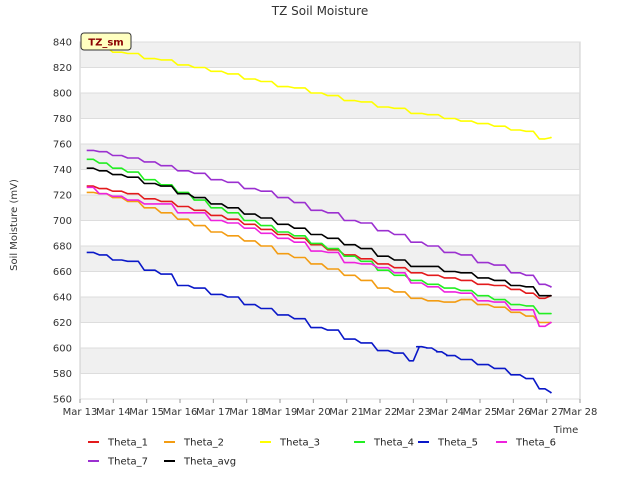 This screenshot has width=640, height=480. Describe the element at coordinates (393, 443) in the screenshot. I see `legend-label: Theta_4` at that location.